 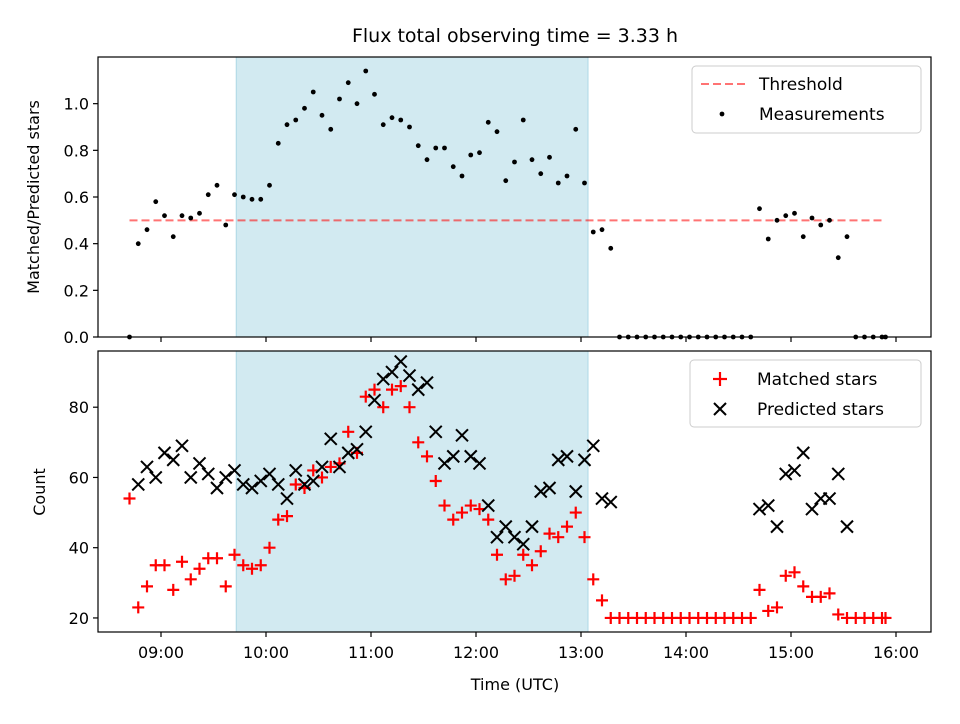 What do you see at coordinates (76, 104) in the screenshot?
I see `top-y-tick-label: 1.0` at bounding box center [76, 104].